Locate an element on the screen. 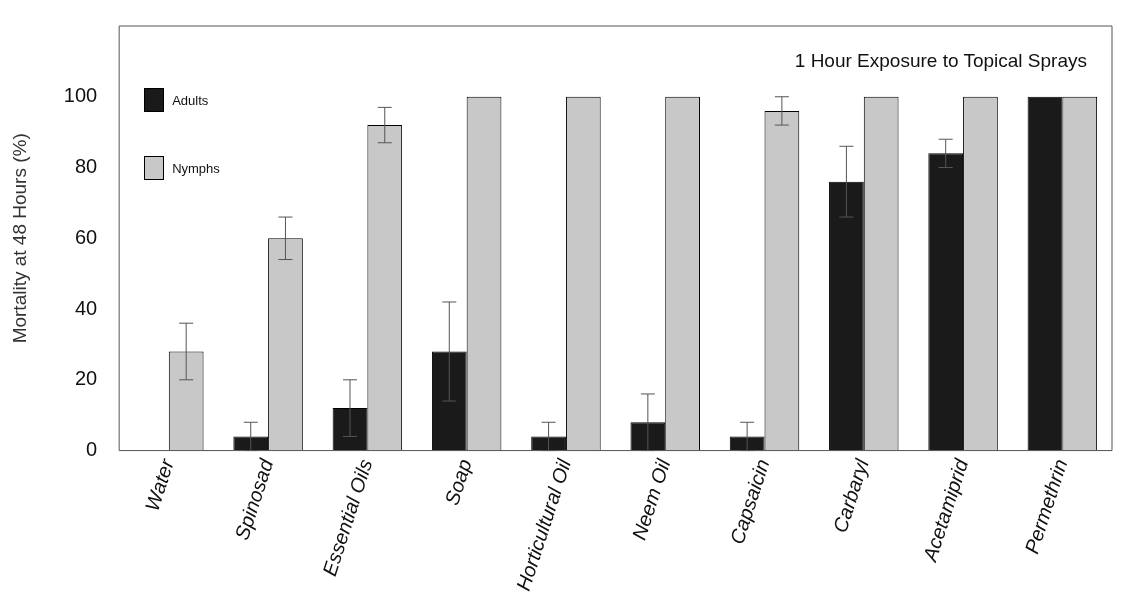  legend-label: Nymphs is located at coordinates (196, 168).